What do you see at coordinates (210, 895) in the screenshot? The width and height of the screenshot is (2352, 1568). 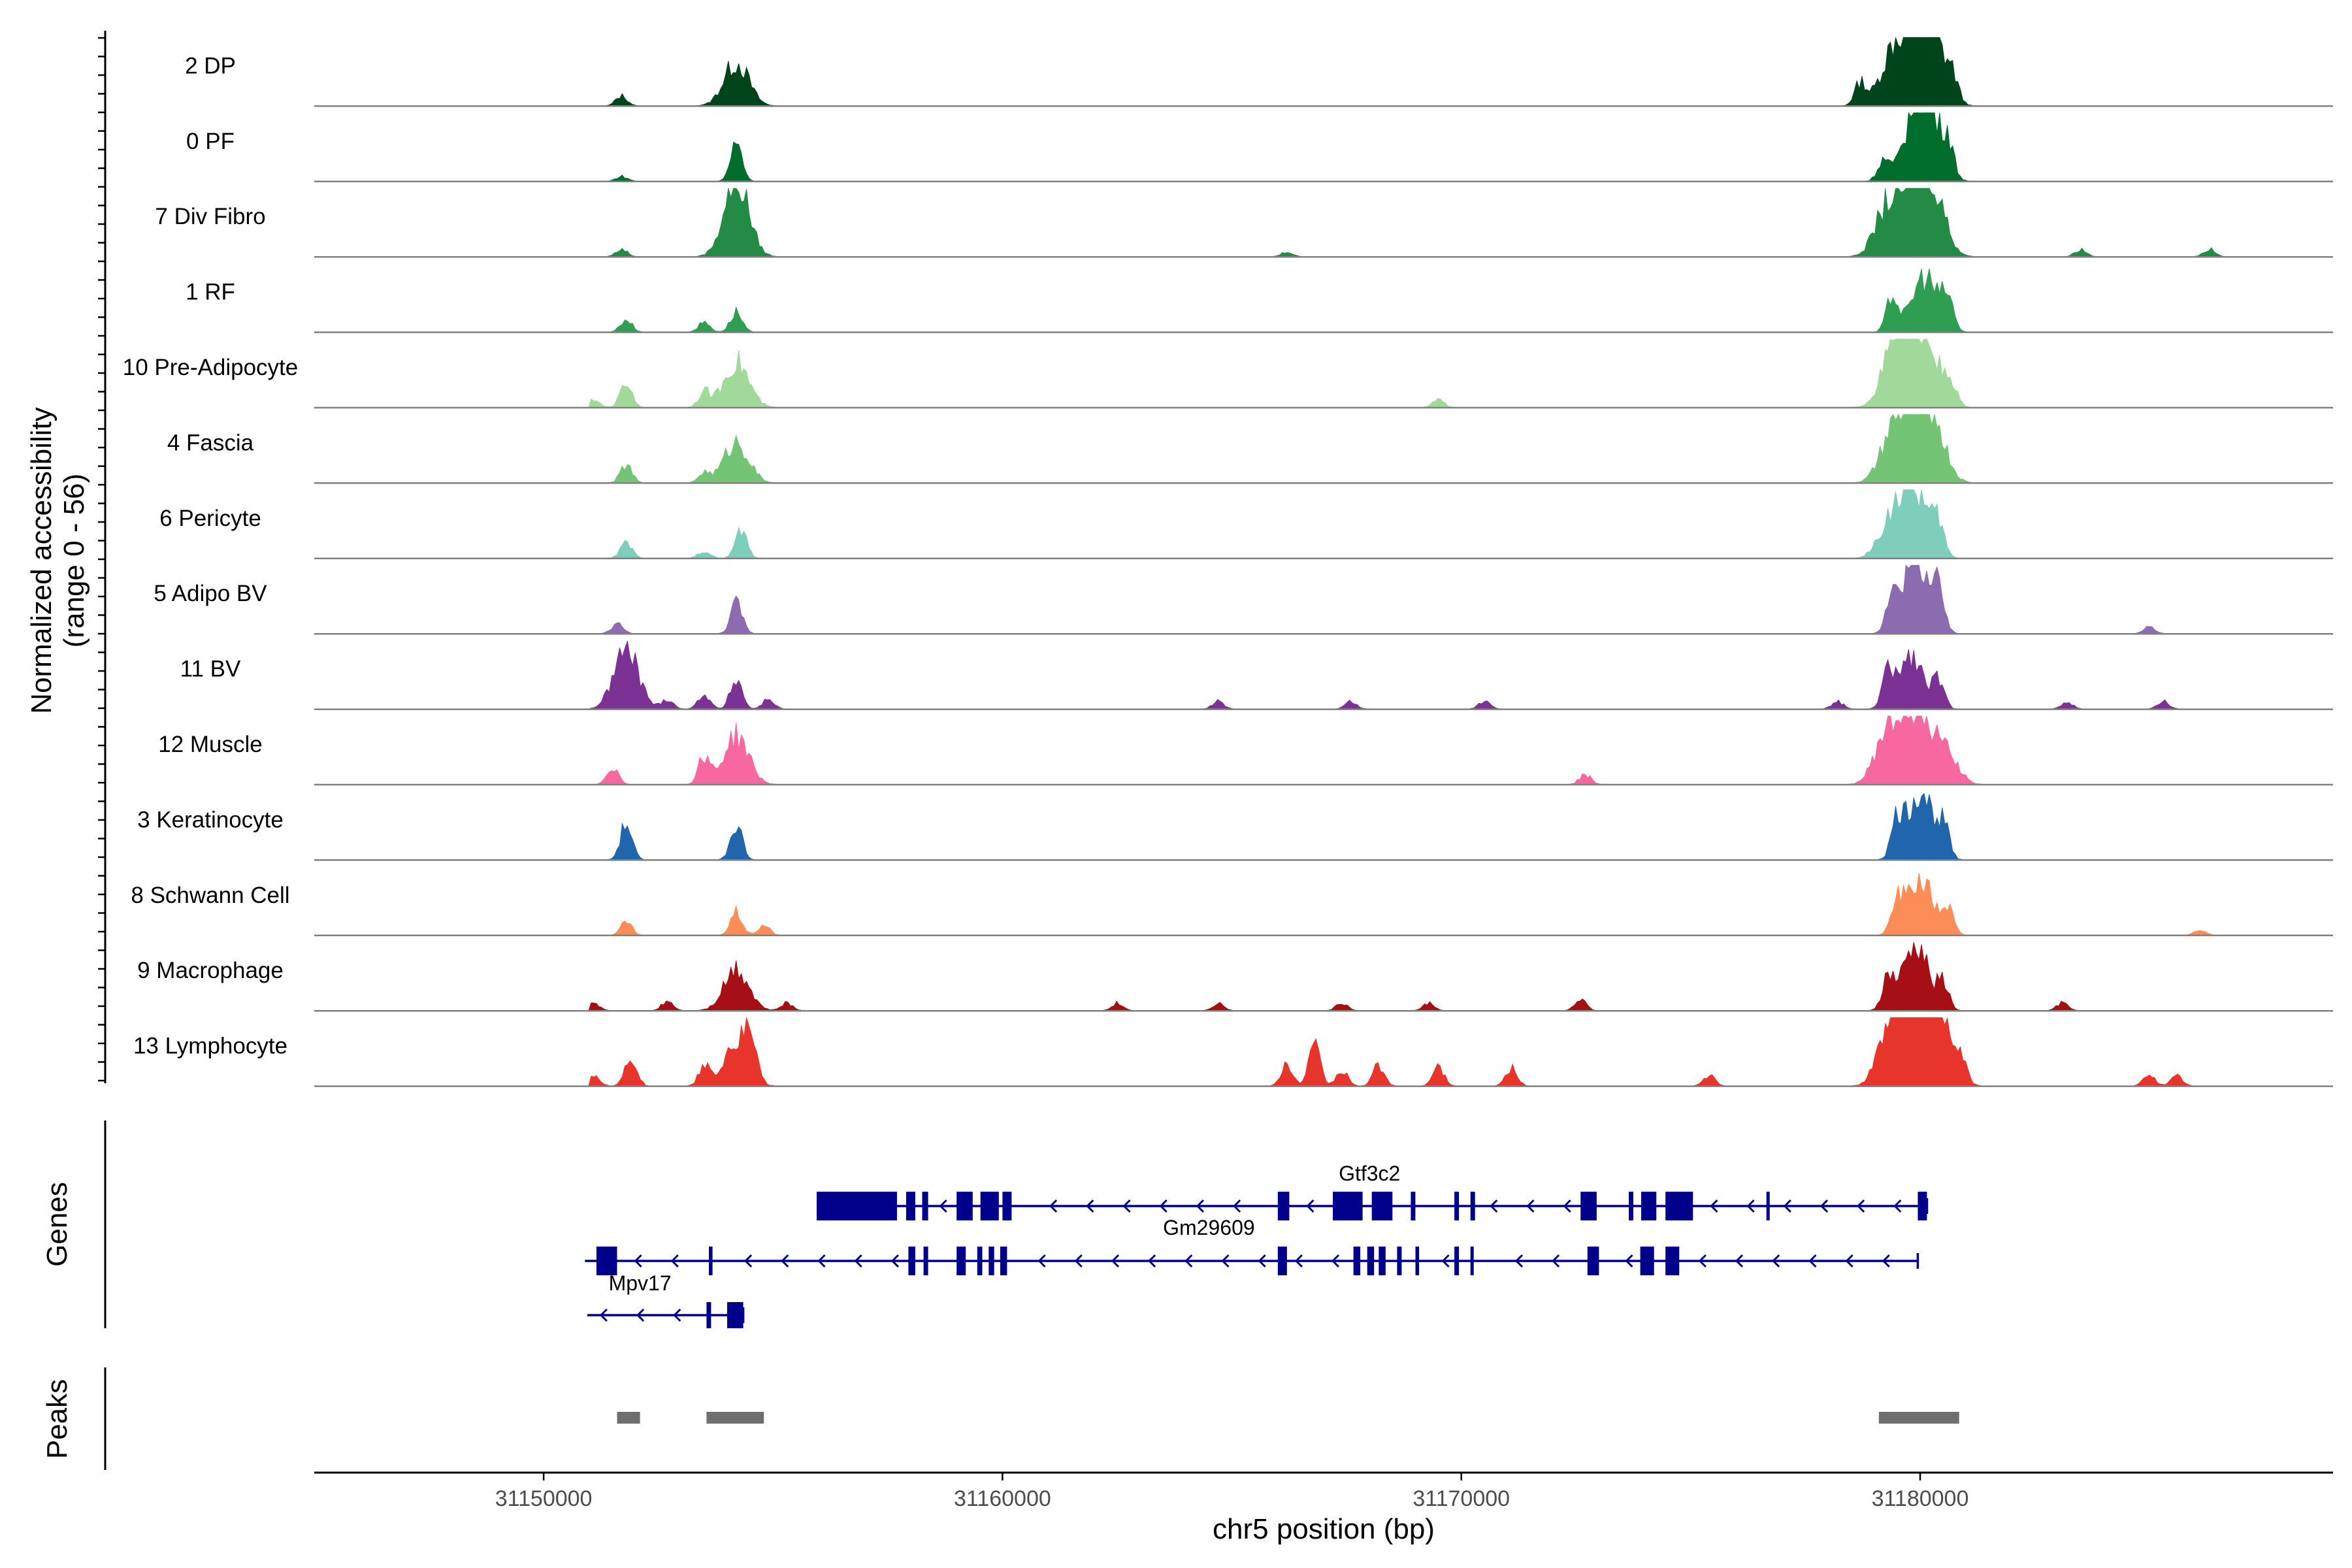 I see `track-label: 8 Schwann Cell` at bounding box center [210, 895].